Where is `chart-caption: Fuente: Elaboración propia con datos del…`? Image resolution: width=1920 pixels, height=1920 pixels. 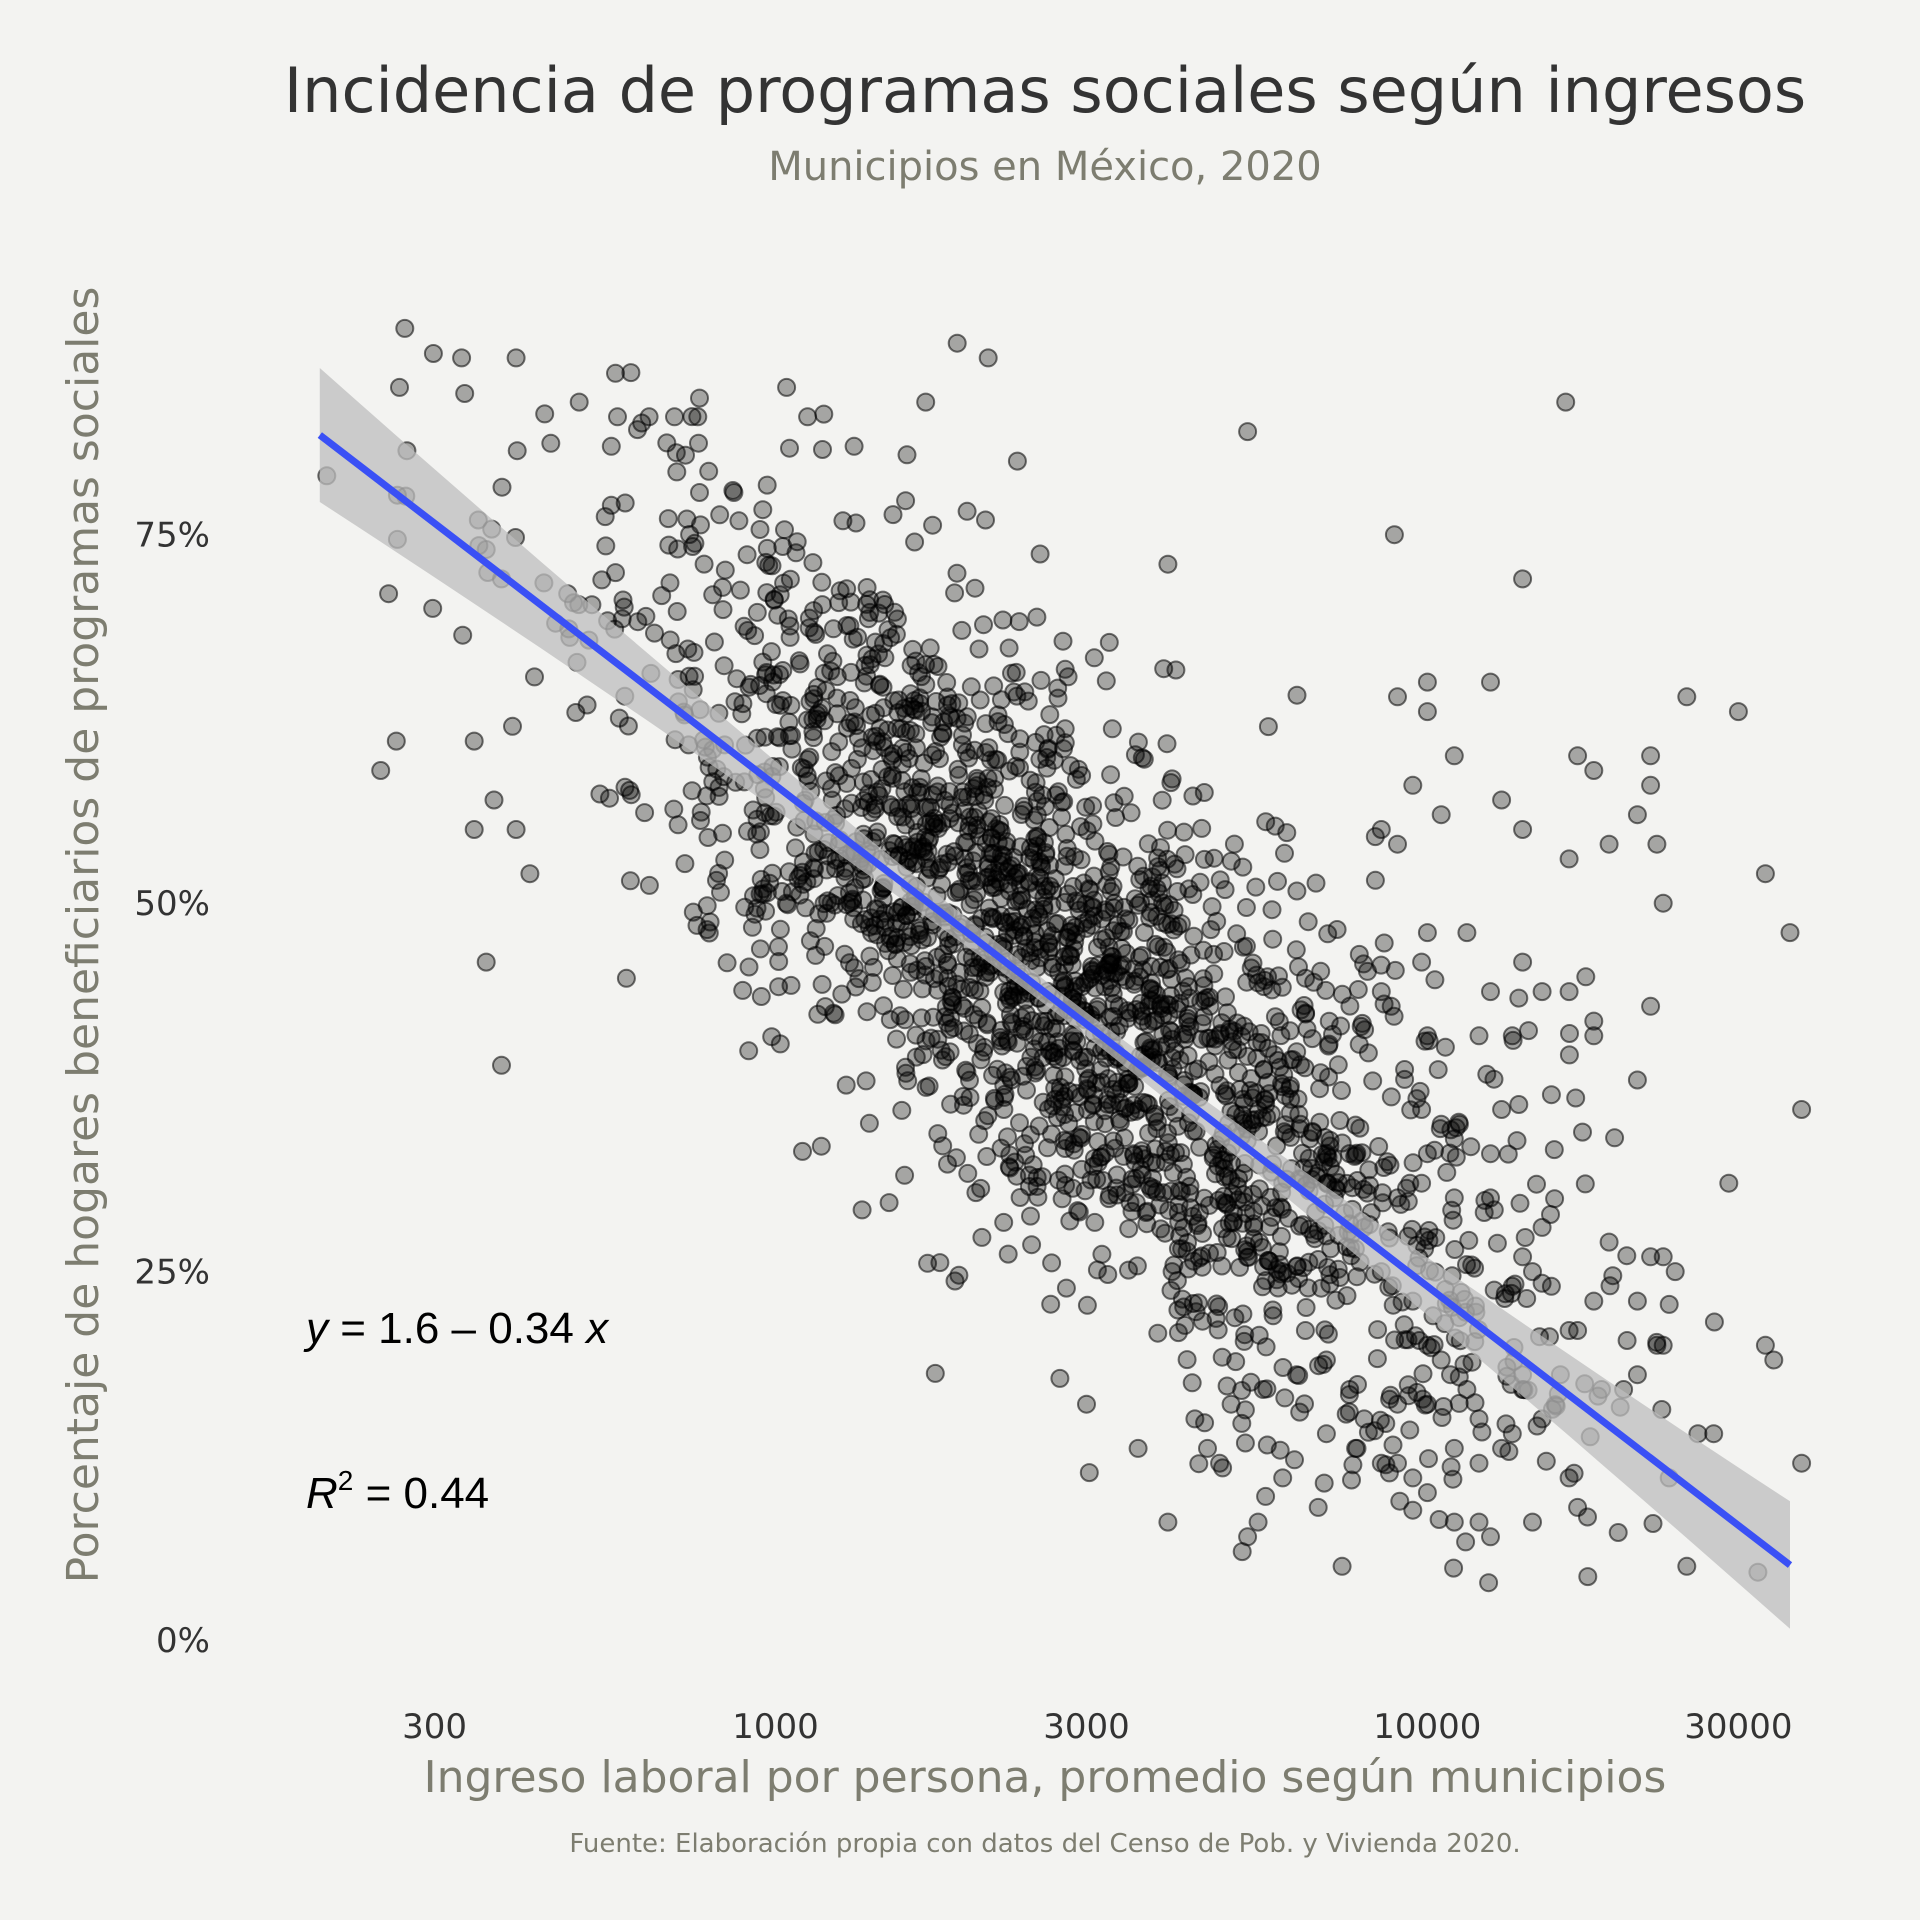 chart-caption: Fuente: Elaboración propia con datos del… is located at coordinates (1044, 1844).